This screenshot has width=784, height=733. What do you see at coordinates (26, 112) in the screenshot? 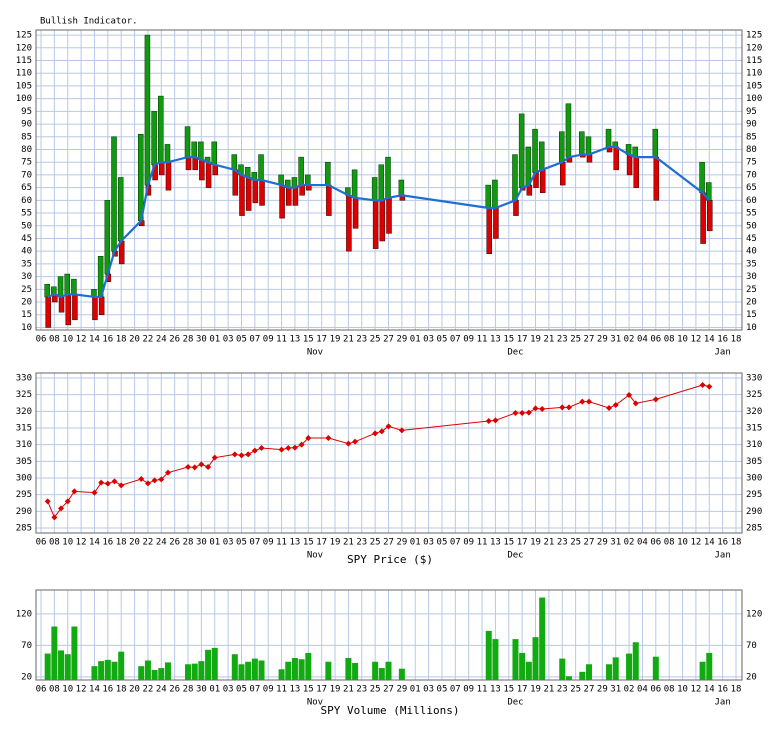
I see `y-tick-label: 95` at bounding box center [26, 112].